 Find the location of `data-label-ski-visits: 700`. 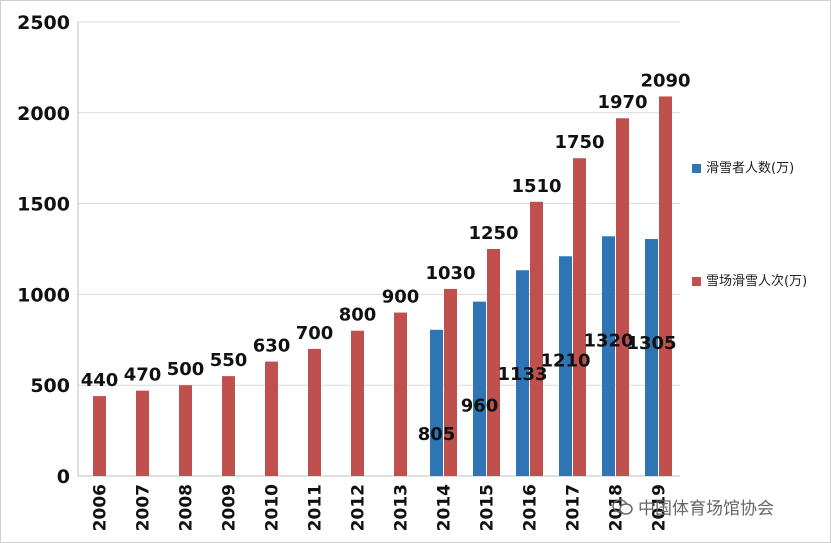

data-label-ski-visits: 700 is located at coordinates (315, 333).